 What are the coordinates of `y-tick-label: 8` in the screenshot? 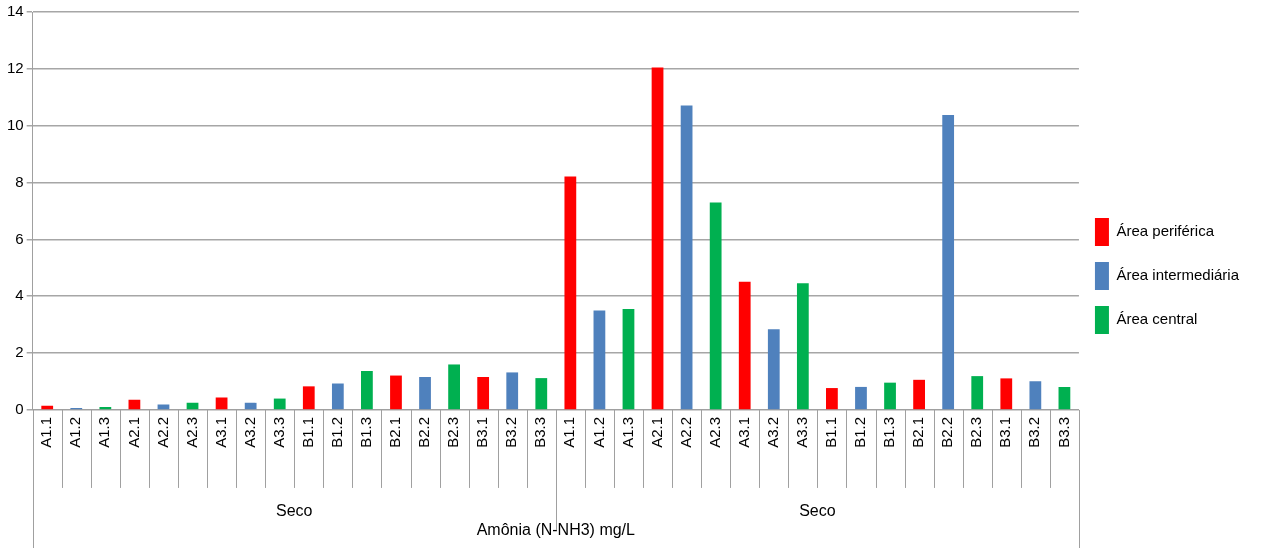 It's located at (19, 181).